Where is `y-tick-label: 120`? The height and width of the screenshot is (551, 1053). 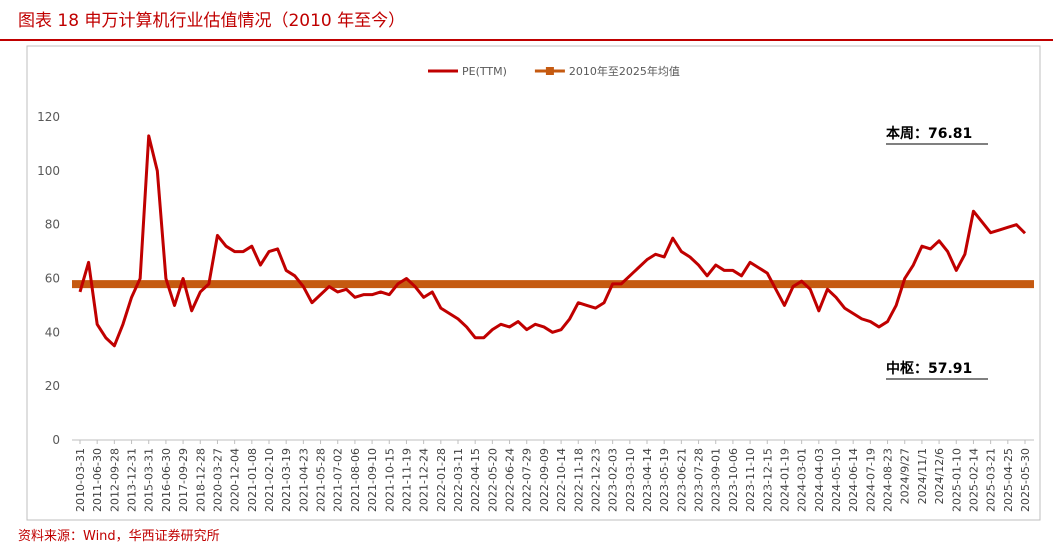 y-tick-label: 120 is located at coordinates (48, 117).